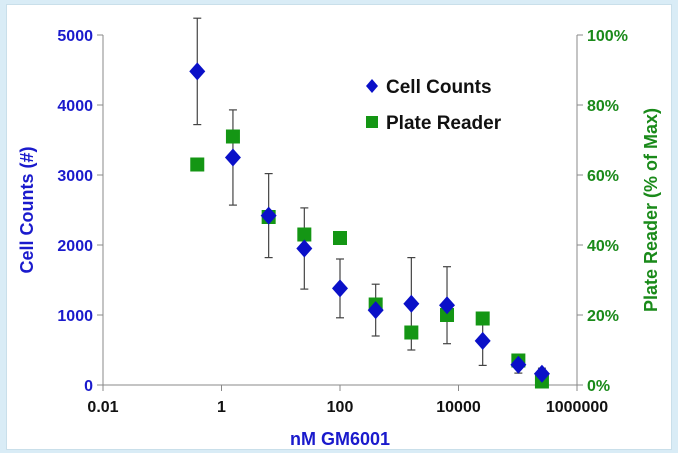 The width and height of the screenshot is (678, 453). What do you see at coordinates (27, 209) in the screenshot?
I see `y-axis-title: Cell Counts (#)` at bounding box center [27, 209].